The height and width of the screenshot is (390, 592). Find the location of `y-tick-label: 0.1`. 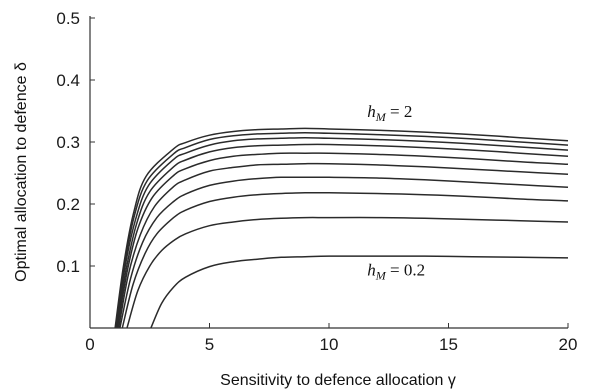

y-tick-label: 0.1 is located at coordinates (68, 266).